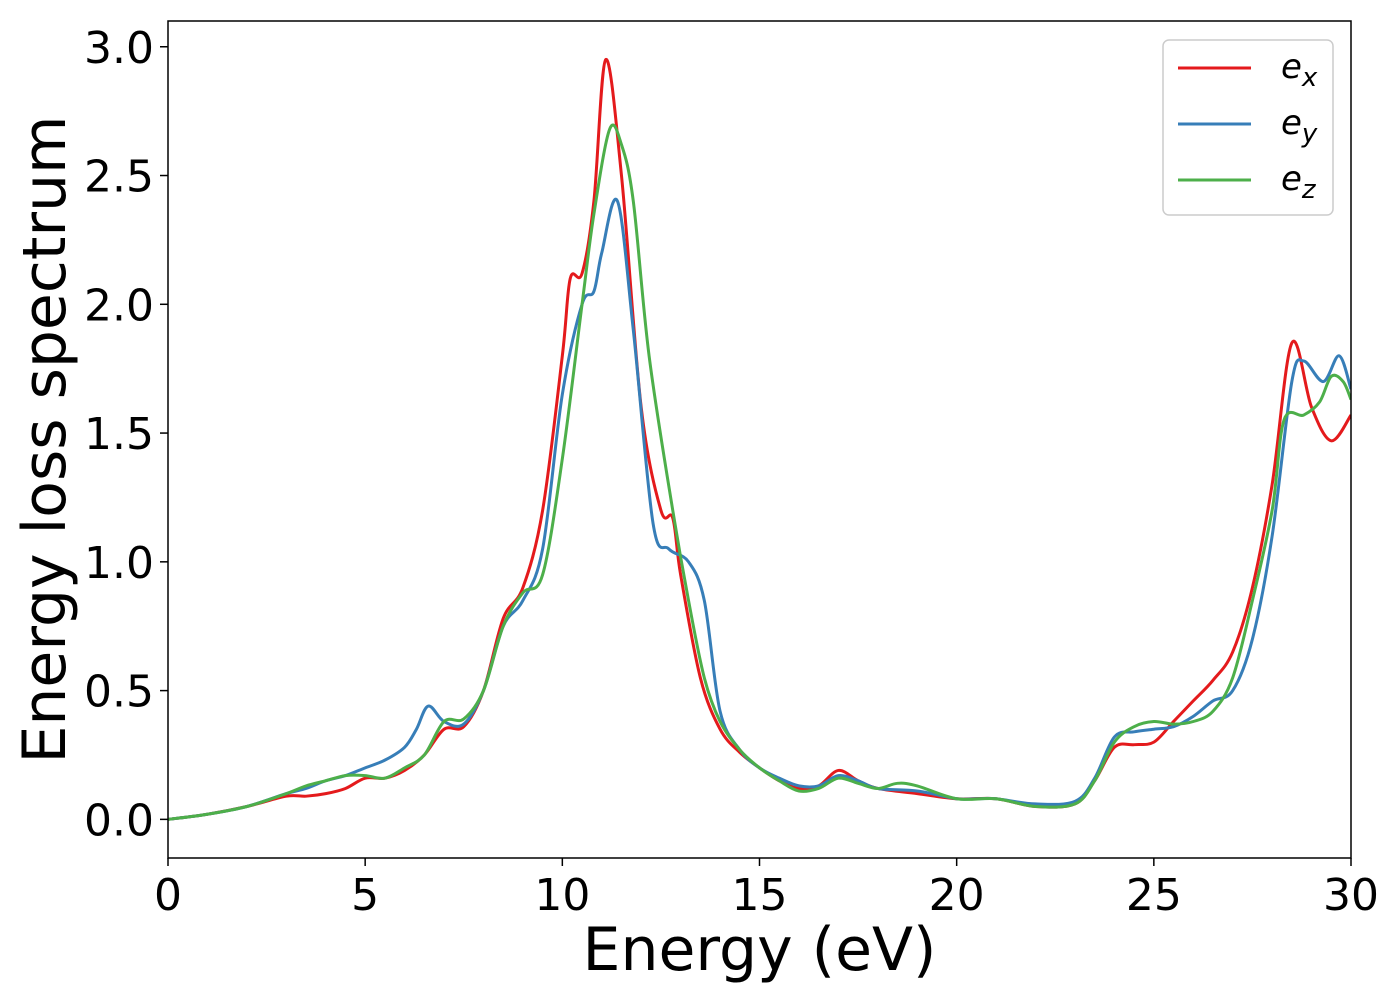 The image size is (1400, 1000). I want to click on y-tick-label: 0.5, so click(119, 692).